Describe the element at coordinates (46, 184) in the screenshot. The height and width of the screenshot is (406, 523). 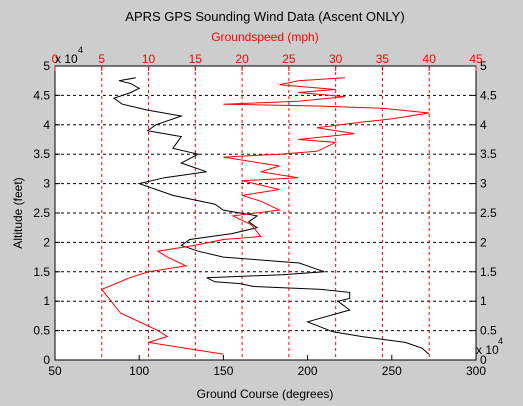
I see `y-tick-label-left: 3` at that location.